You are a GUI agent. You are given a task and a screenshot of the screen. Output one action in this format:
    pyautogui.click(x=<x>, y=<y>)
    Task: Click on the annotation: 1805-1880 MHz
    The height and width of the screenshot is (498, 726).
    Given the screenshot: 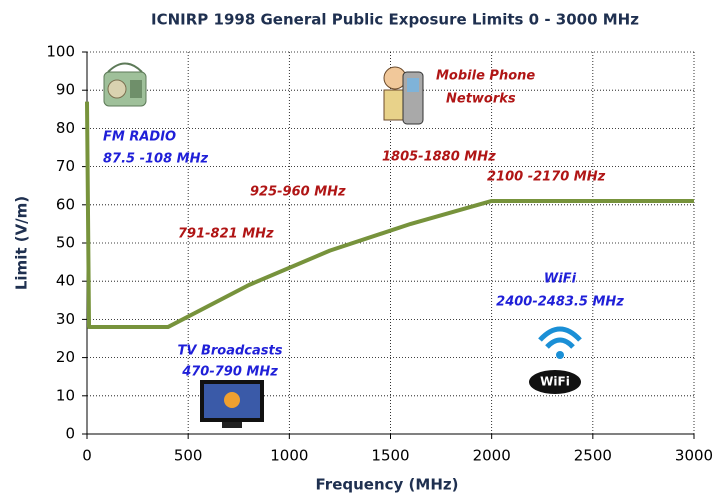 What is the action you would take?
    pyautogui.click(x=439, y=157)
    